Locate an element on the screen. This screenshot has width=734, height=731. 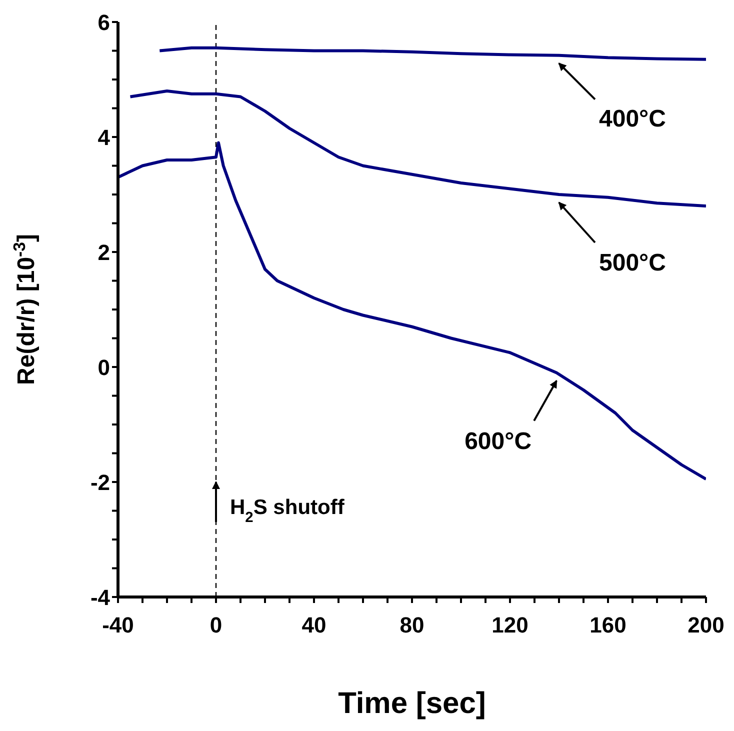
annotation: H$_{2}$S shutoff is located at coordinates (288, 511).